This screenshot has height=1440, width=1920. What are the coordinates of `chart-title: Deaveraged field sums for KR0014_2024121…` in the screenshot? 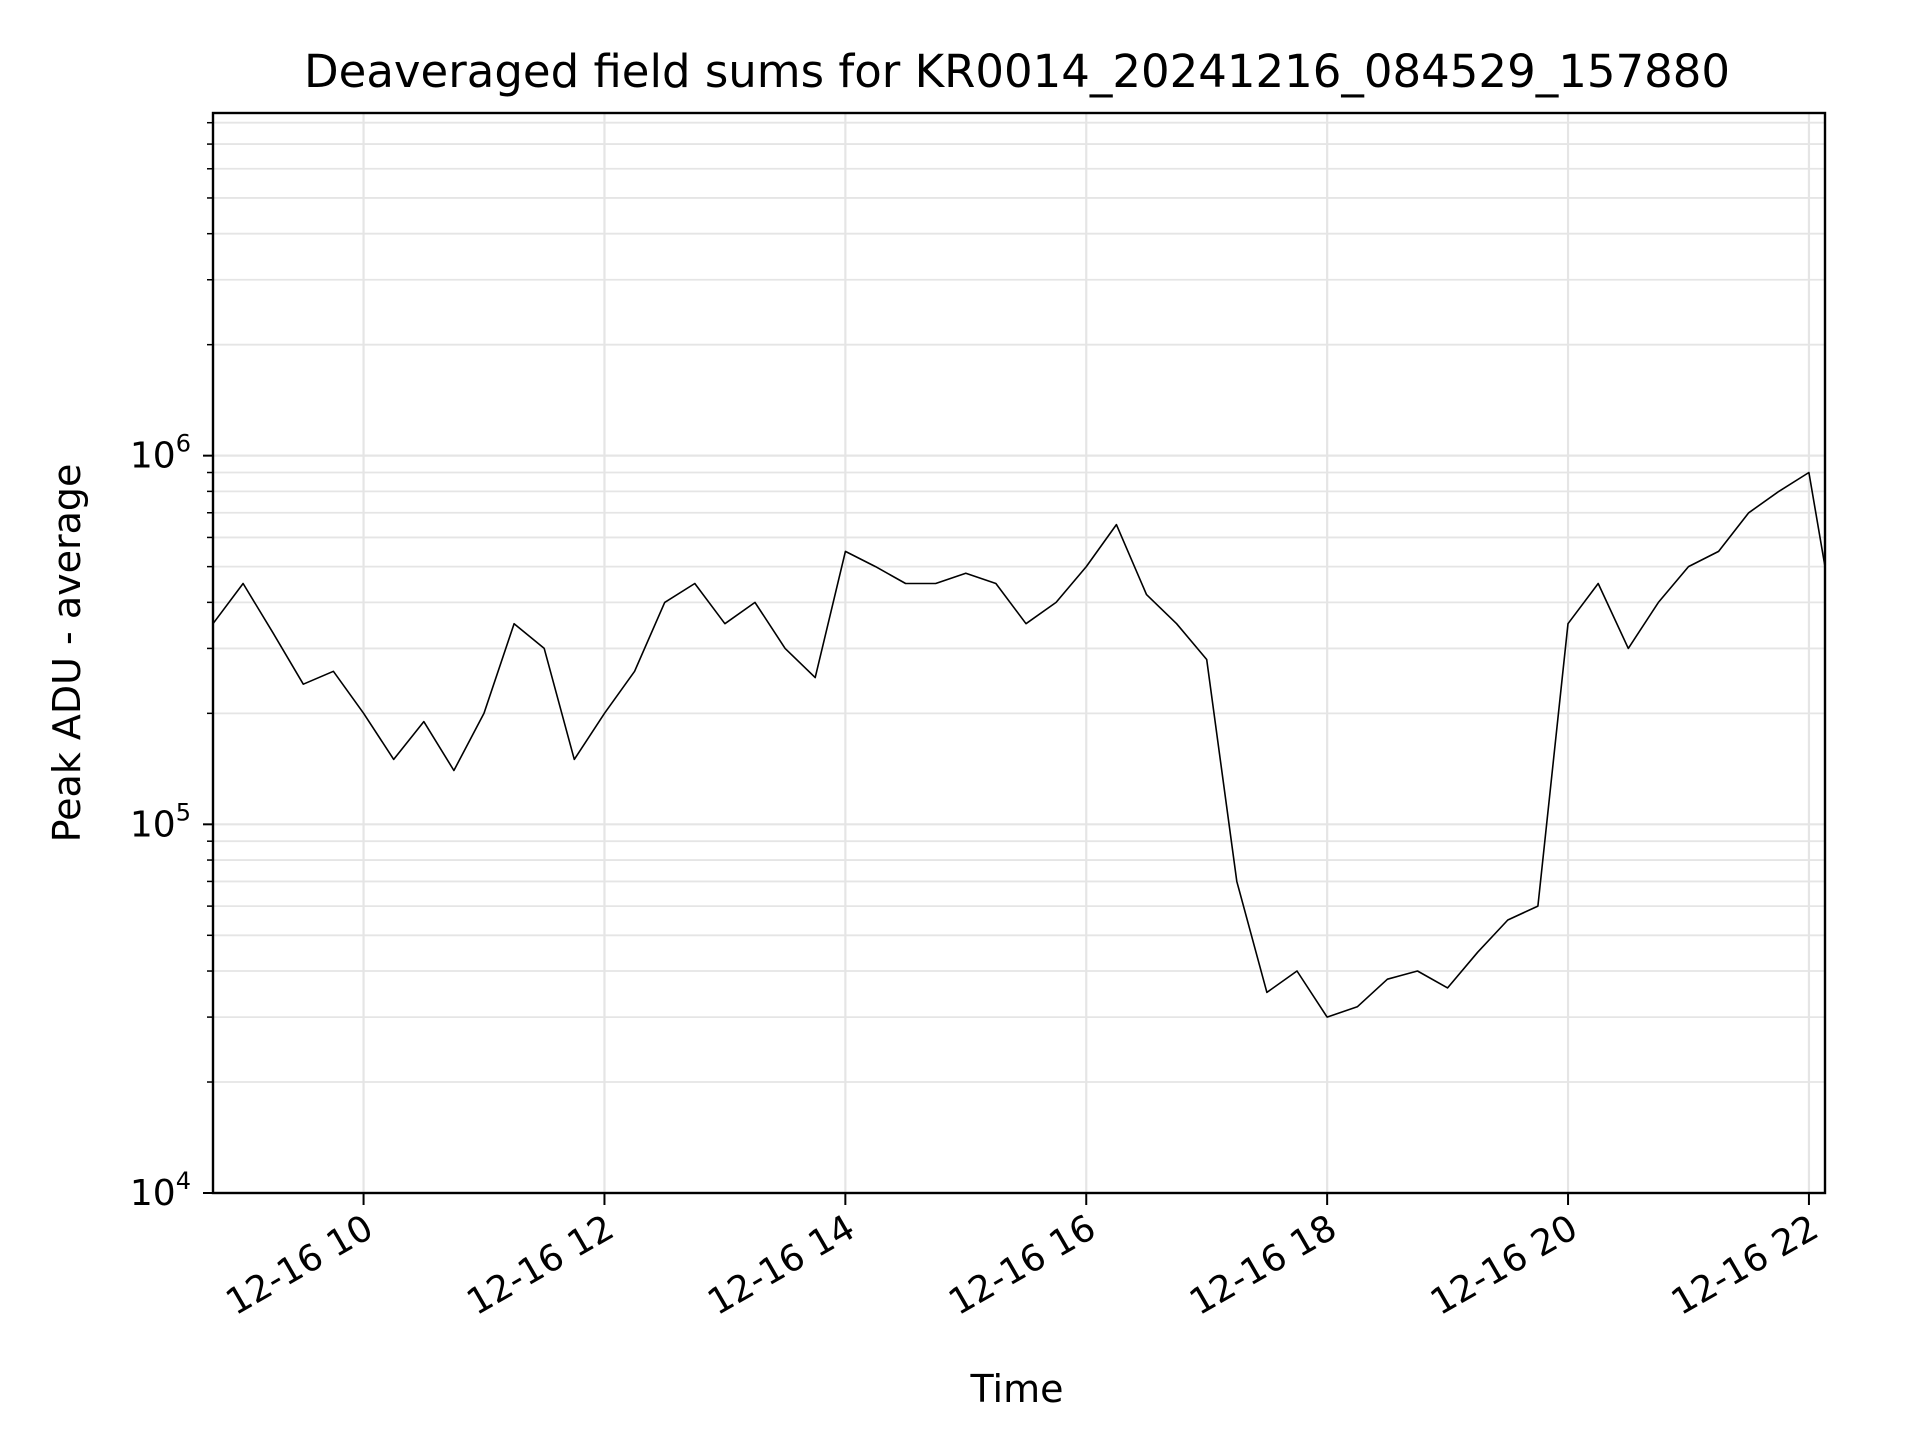 It's located at (1017, 71).